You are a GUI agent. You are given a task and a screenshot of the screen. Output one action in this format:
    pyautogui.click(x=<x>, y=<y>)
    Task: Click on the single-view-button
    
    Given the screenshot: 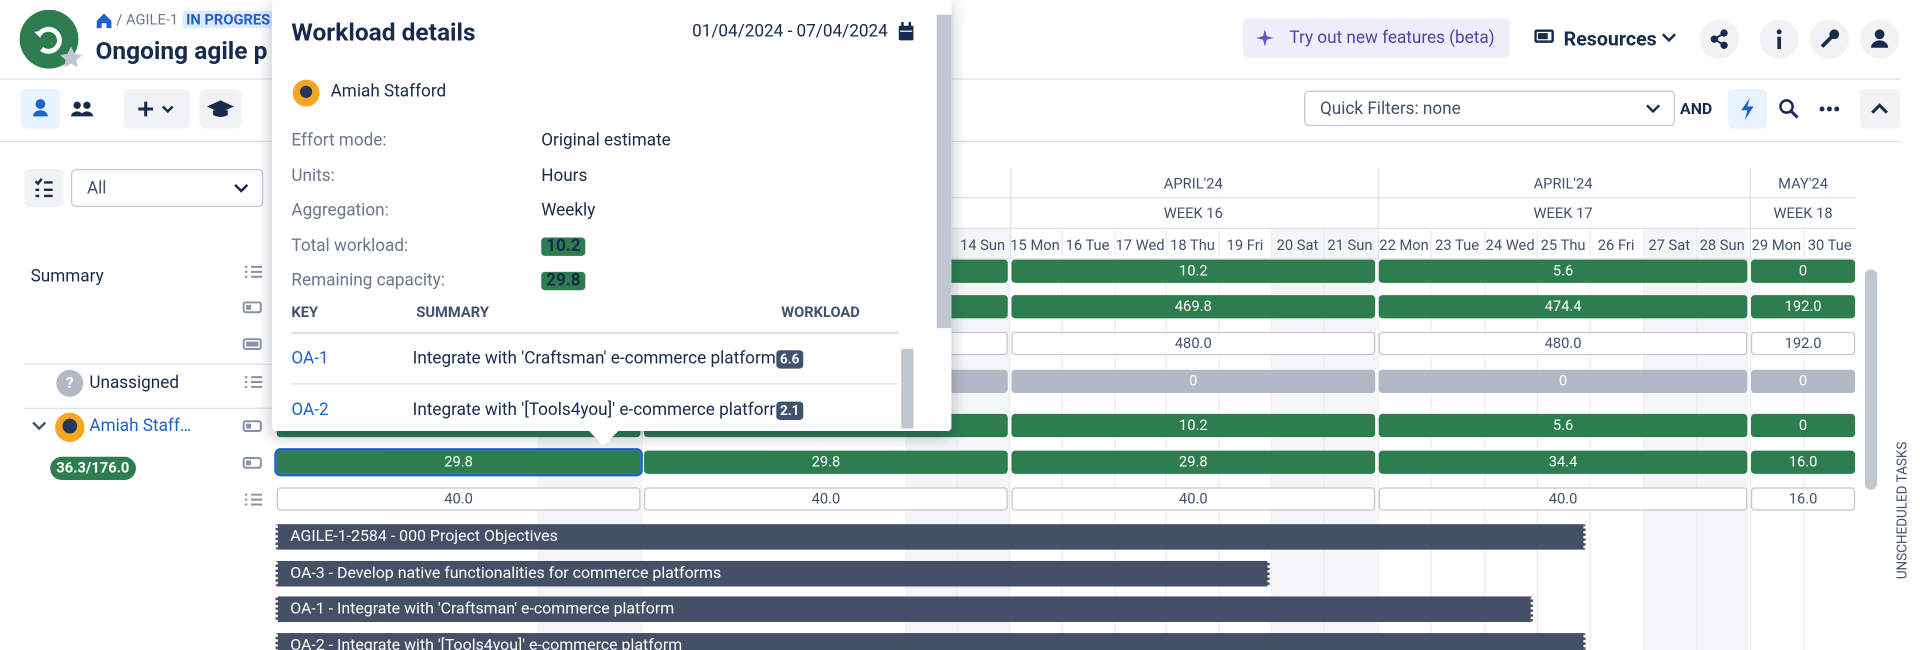 What is the action you would take?
    pyautogui.click(x=40, y=109)
    